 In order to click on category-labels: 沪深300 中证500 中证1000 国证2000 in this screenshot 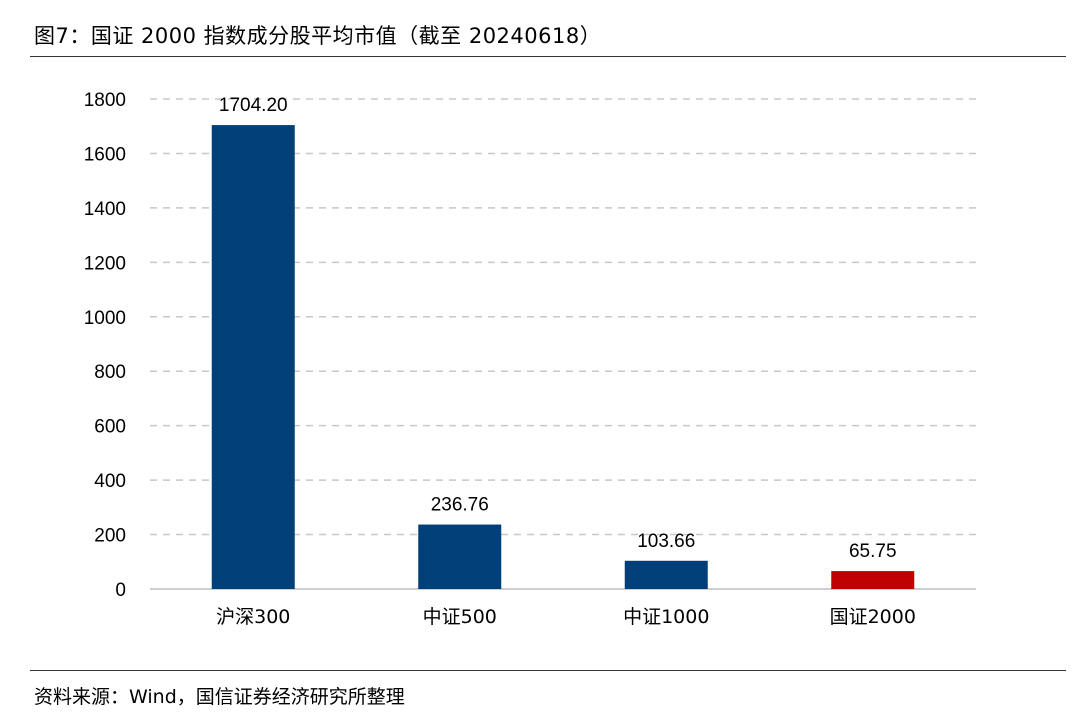, I will do `click(566, 617)`.